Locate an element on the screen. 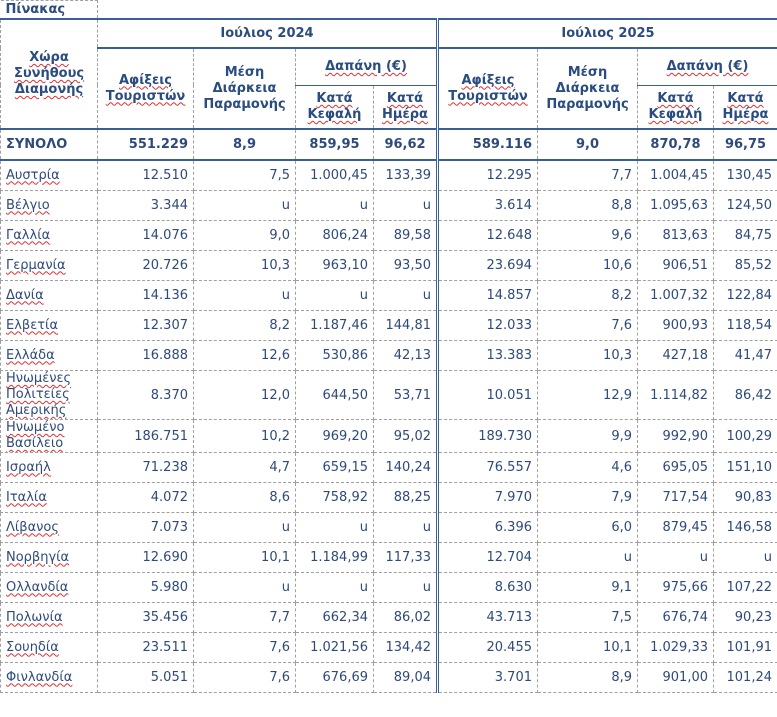 The image size is (777, 717). arrivals-2025-cell: 13.383 is located at coordinates (487, 355).